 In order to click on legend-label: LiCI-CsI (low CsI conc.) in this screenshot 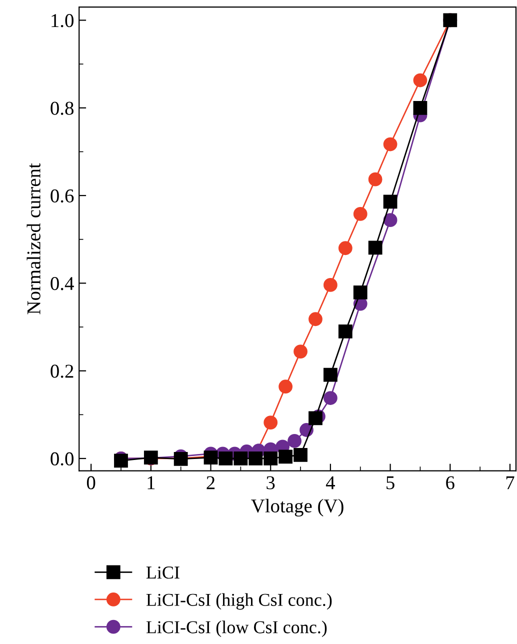, I will do `click(236, 629)`.